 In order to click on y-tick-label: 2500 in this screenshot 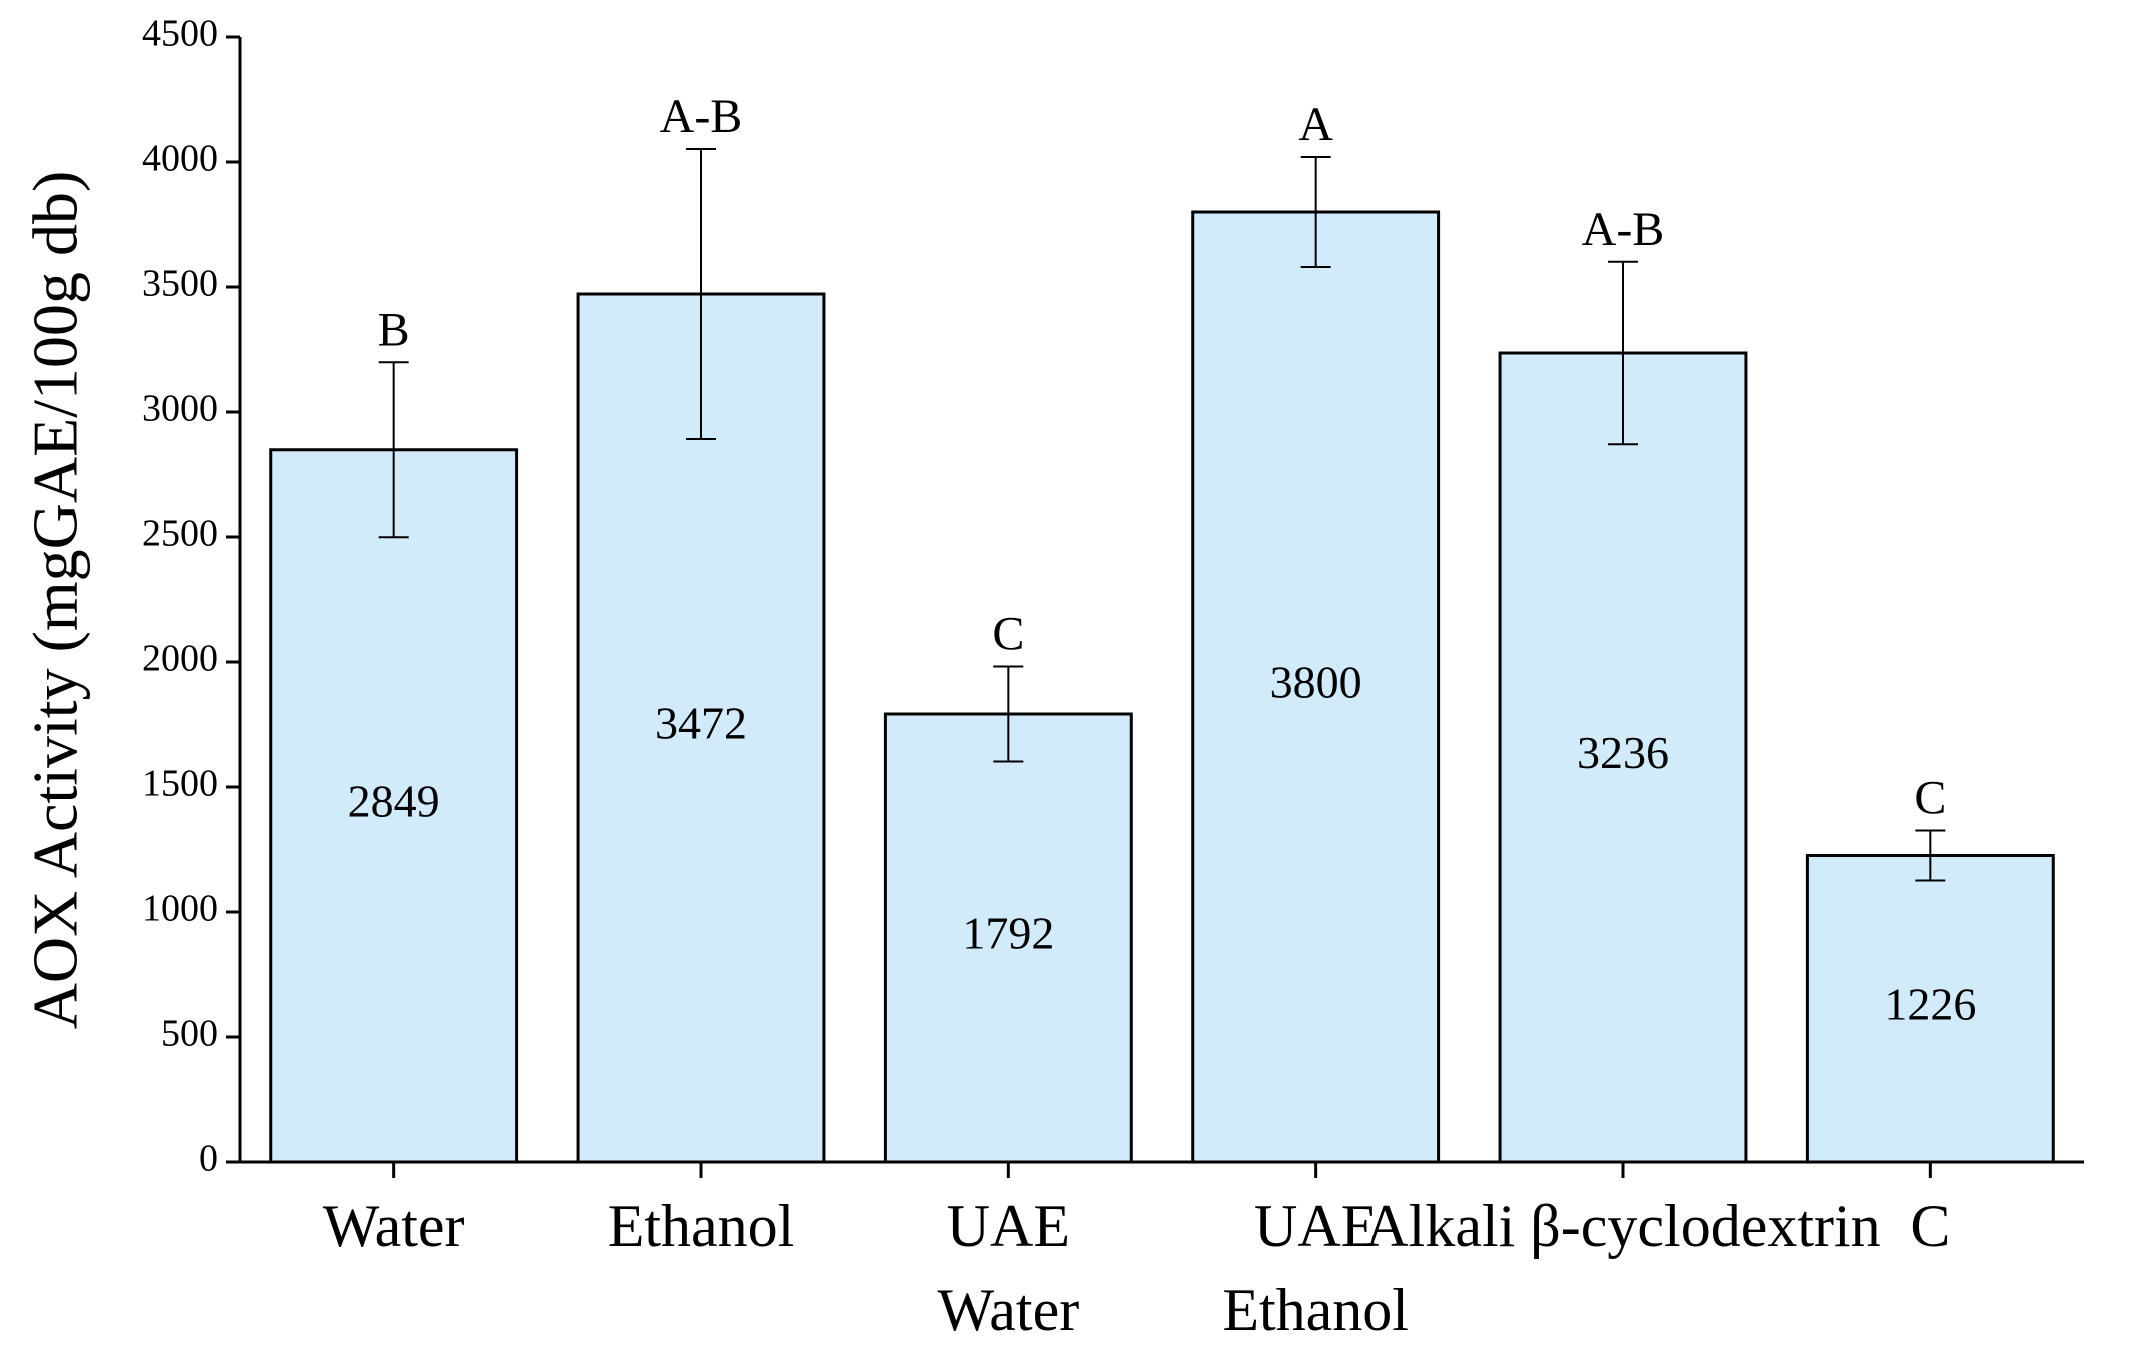, I will do `click(180, 534)`.